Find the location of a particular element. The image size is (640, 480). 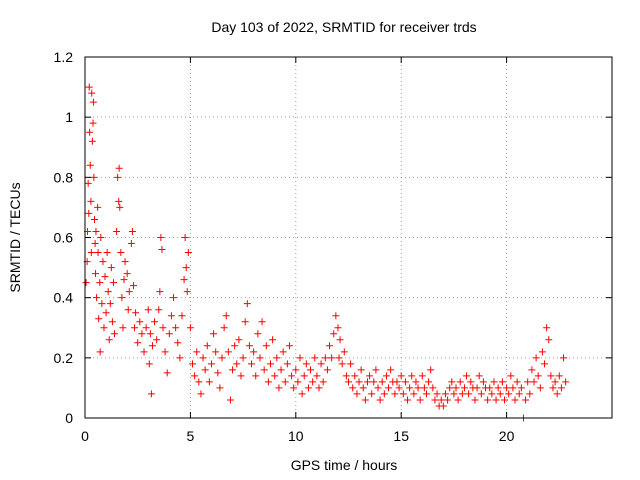

x-tick-label: 15 is located at coordinates (401, 436).